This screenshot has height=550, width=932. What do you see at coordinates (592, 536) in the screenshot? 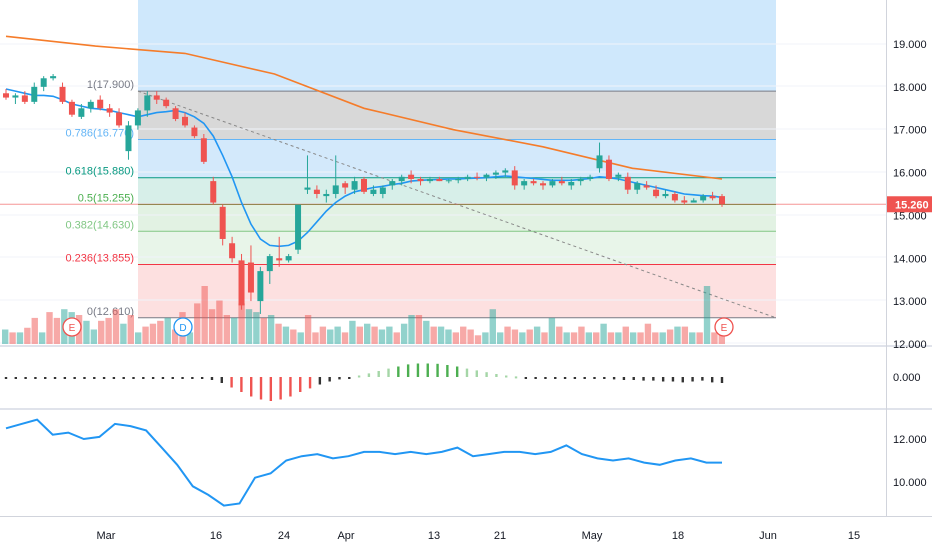
I see `time-tick-6: May` at bounding box center [592, 536].